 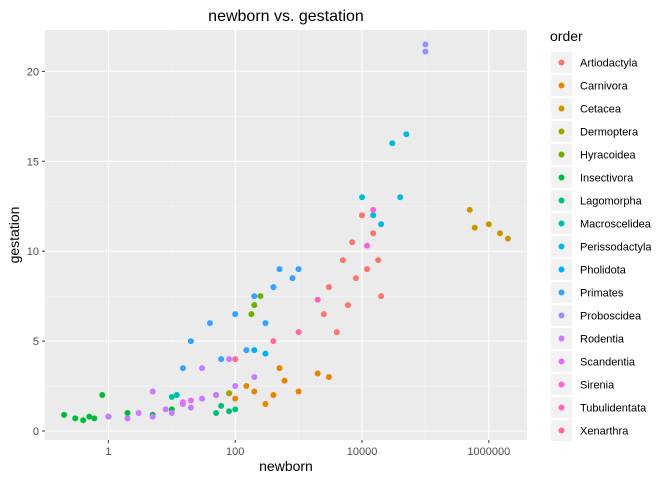 I want to click on x-tick-label: 1, so click(x=108, y=452).